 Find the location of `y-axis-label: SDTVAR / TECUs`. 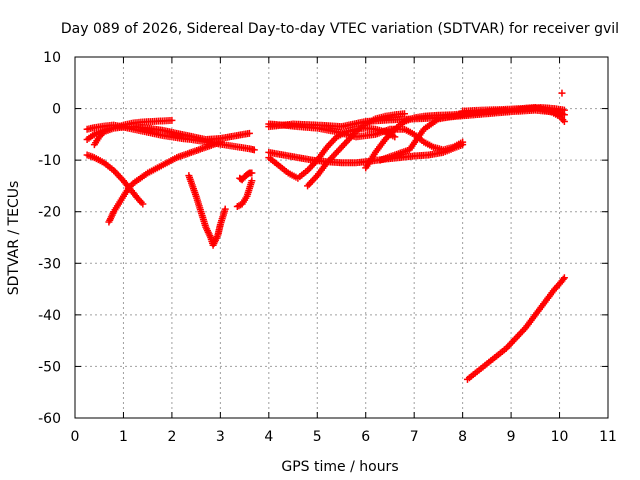

y-axis-label: SDTVAR / TECUs is located at coordinates (14, 238).